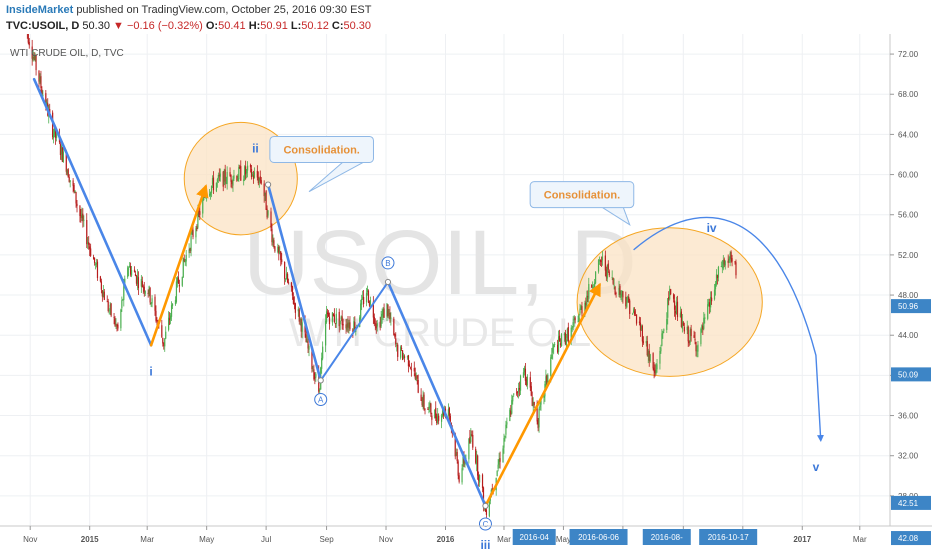  What do you see at coordinates (908, 175) in the screenshot?
I see `y-tick-label: 60.00` at bounding box center [908, 175].